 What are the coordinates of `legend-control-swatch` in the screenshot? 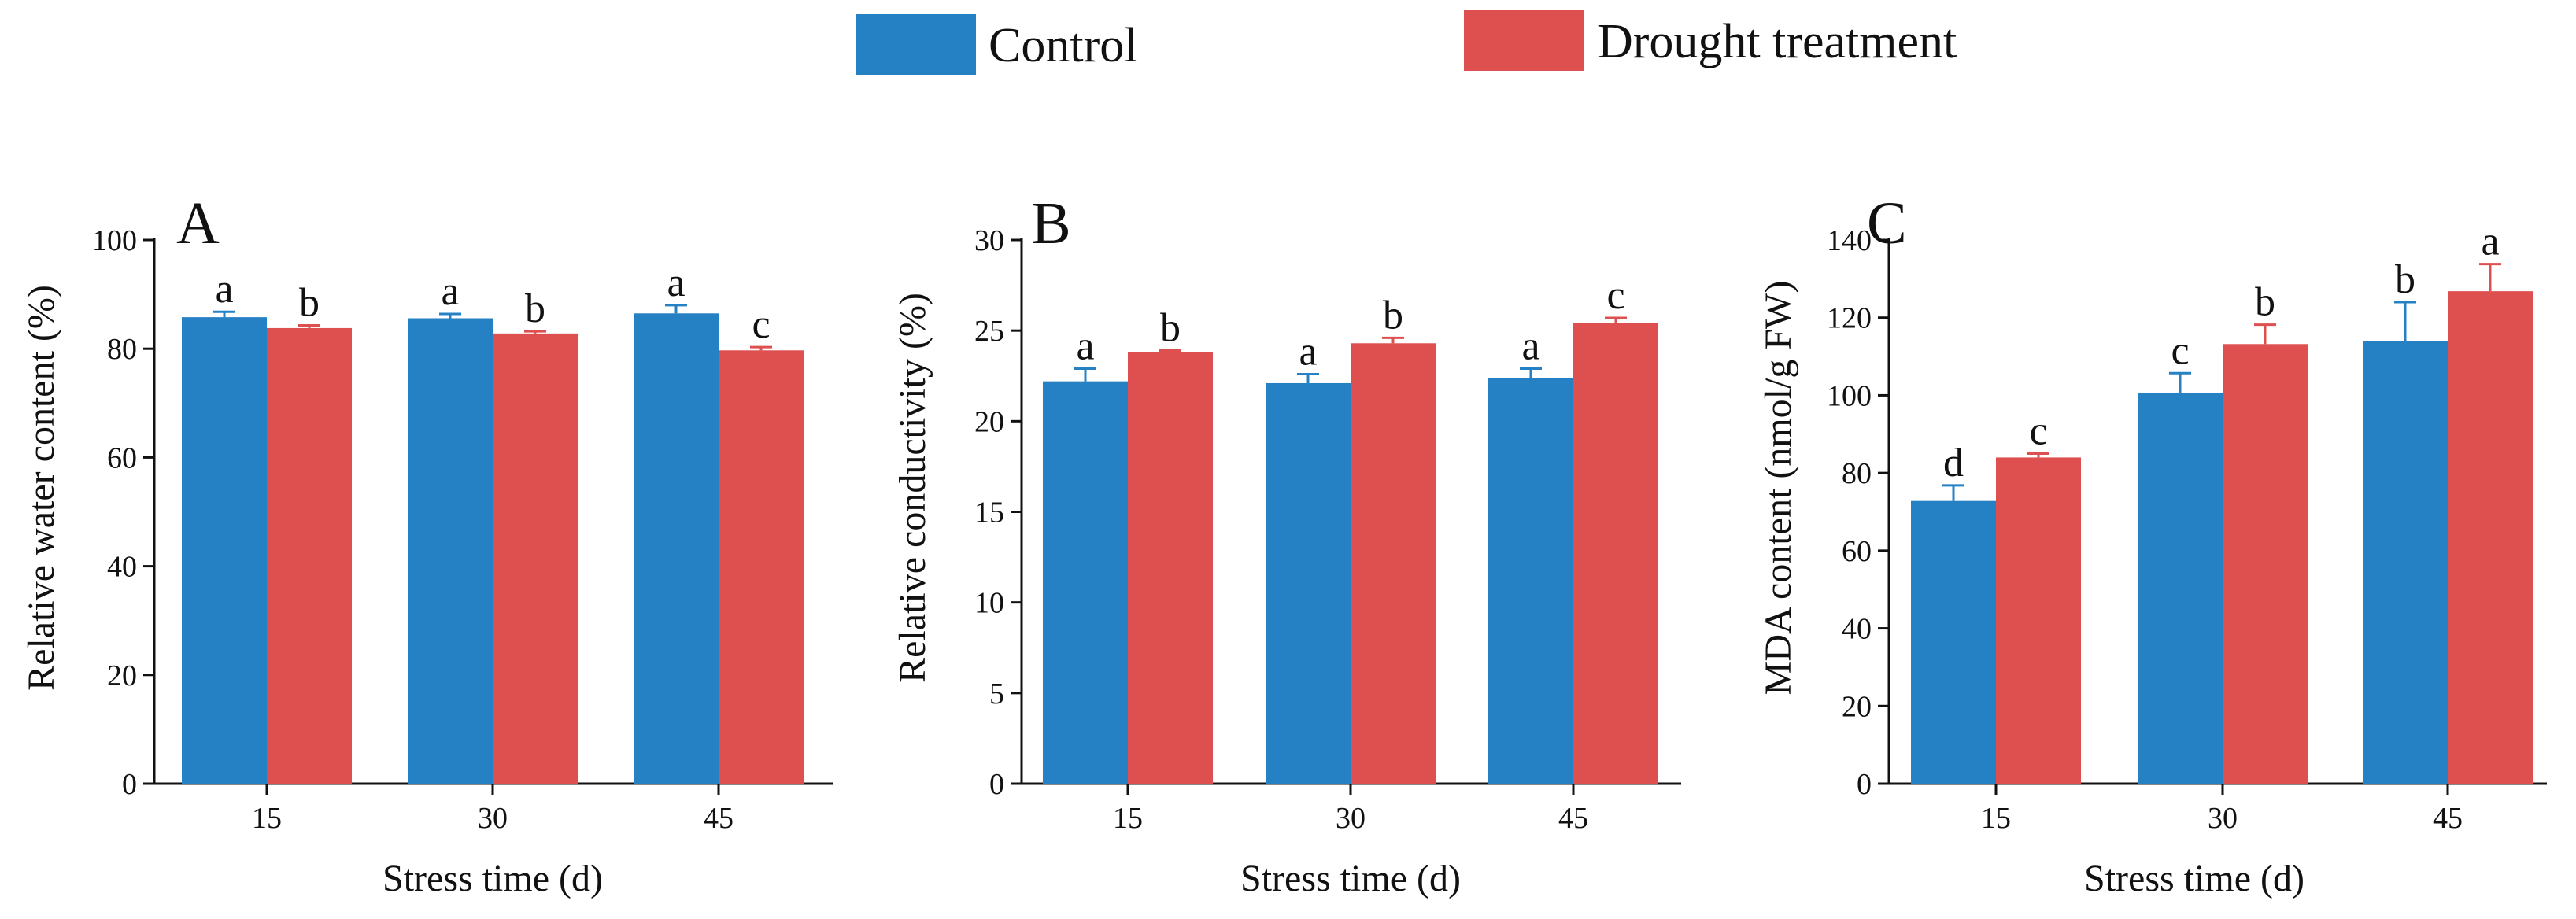 It's located at (916, 44).